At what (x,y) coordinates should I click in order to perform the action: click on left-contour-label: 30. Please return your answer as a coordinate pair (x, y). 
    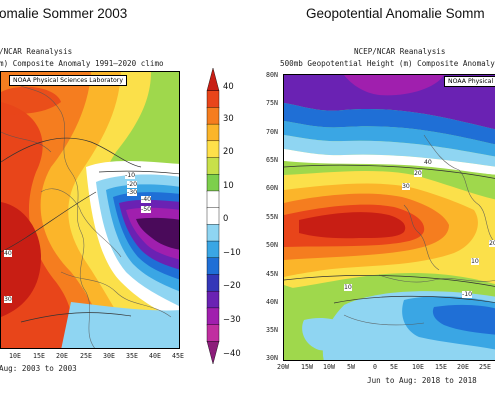
    Looking at the image, I should click on (8, 299).